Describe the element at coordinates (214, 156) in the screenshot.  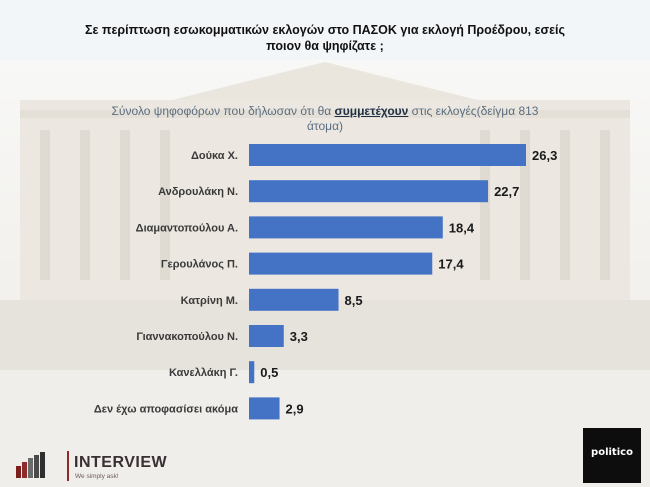
I see `category-label: Δούκα Χ.` at that location.